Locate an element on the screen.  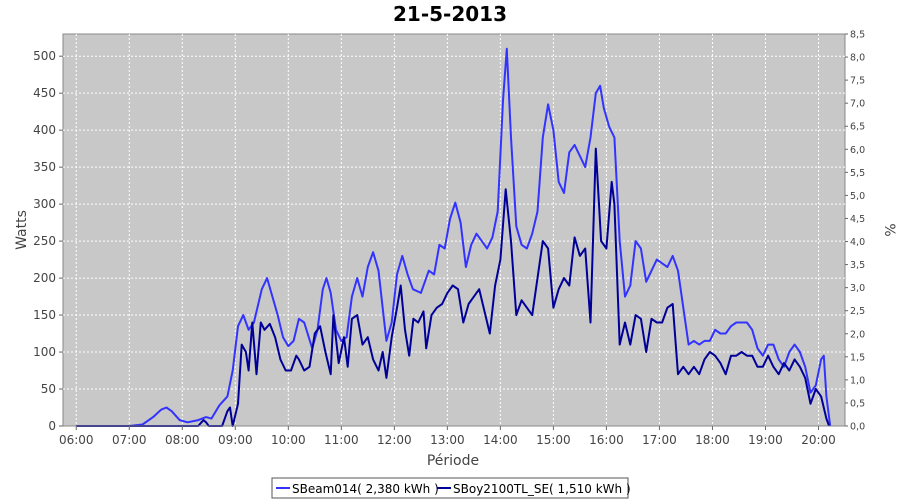
right-tick-label: 0,0 is located at coordinates (857, 427).